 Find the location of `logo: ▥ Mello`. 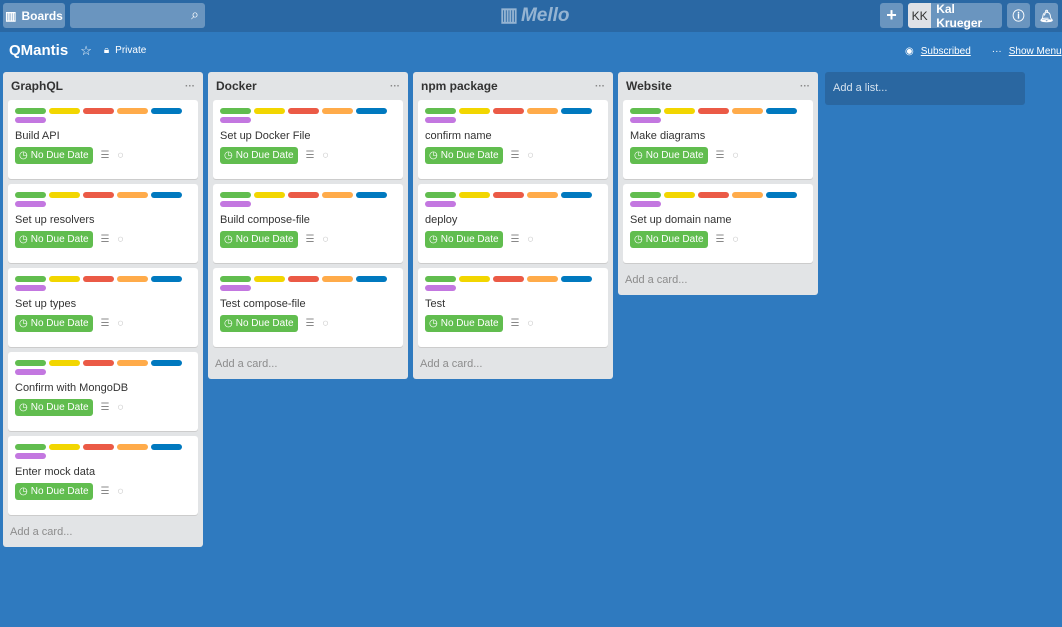

logo: ▥ Mello is located at coordinates (535, 15).